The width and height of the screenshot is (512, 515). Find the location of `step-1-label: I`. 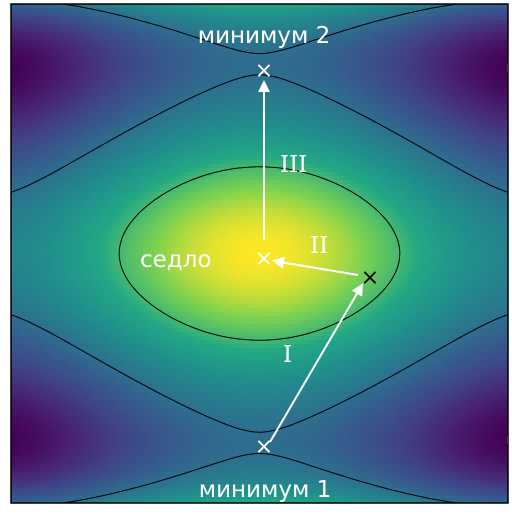

step-1-label: I is located at coordinates (287, 355).